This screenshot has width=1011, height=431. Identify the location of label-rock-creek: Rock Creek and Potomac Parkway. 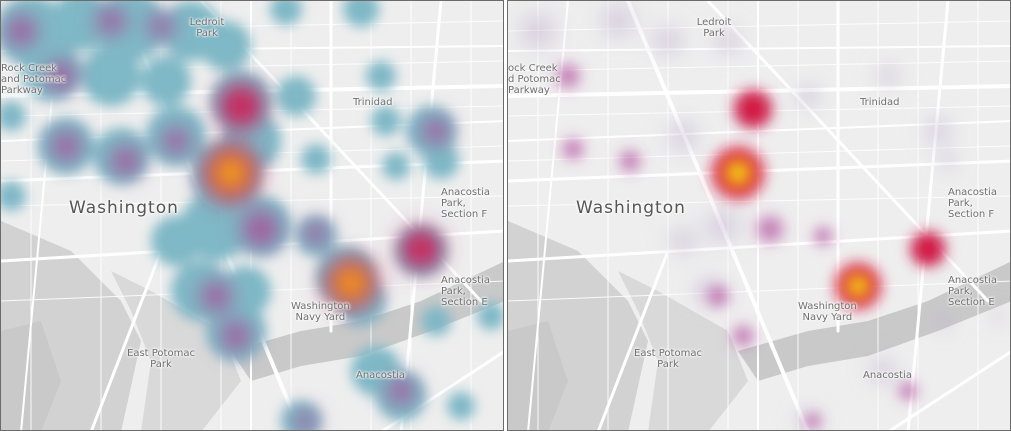
(34, 79).